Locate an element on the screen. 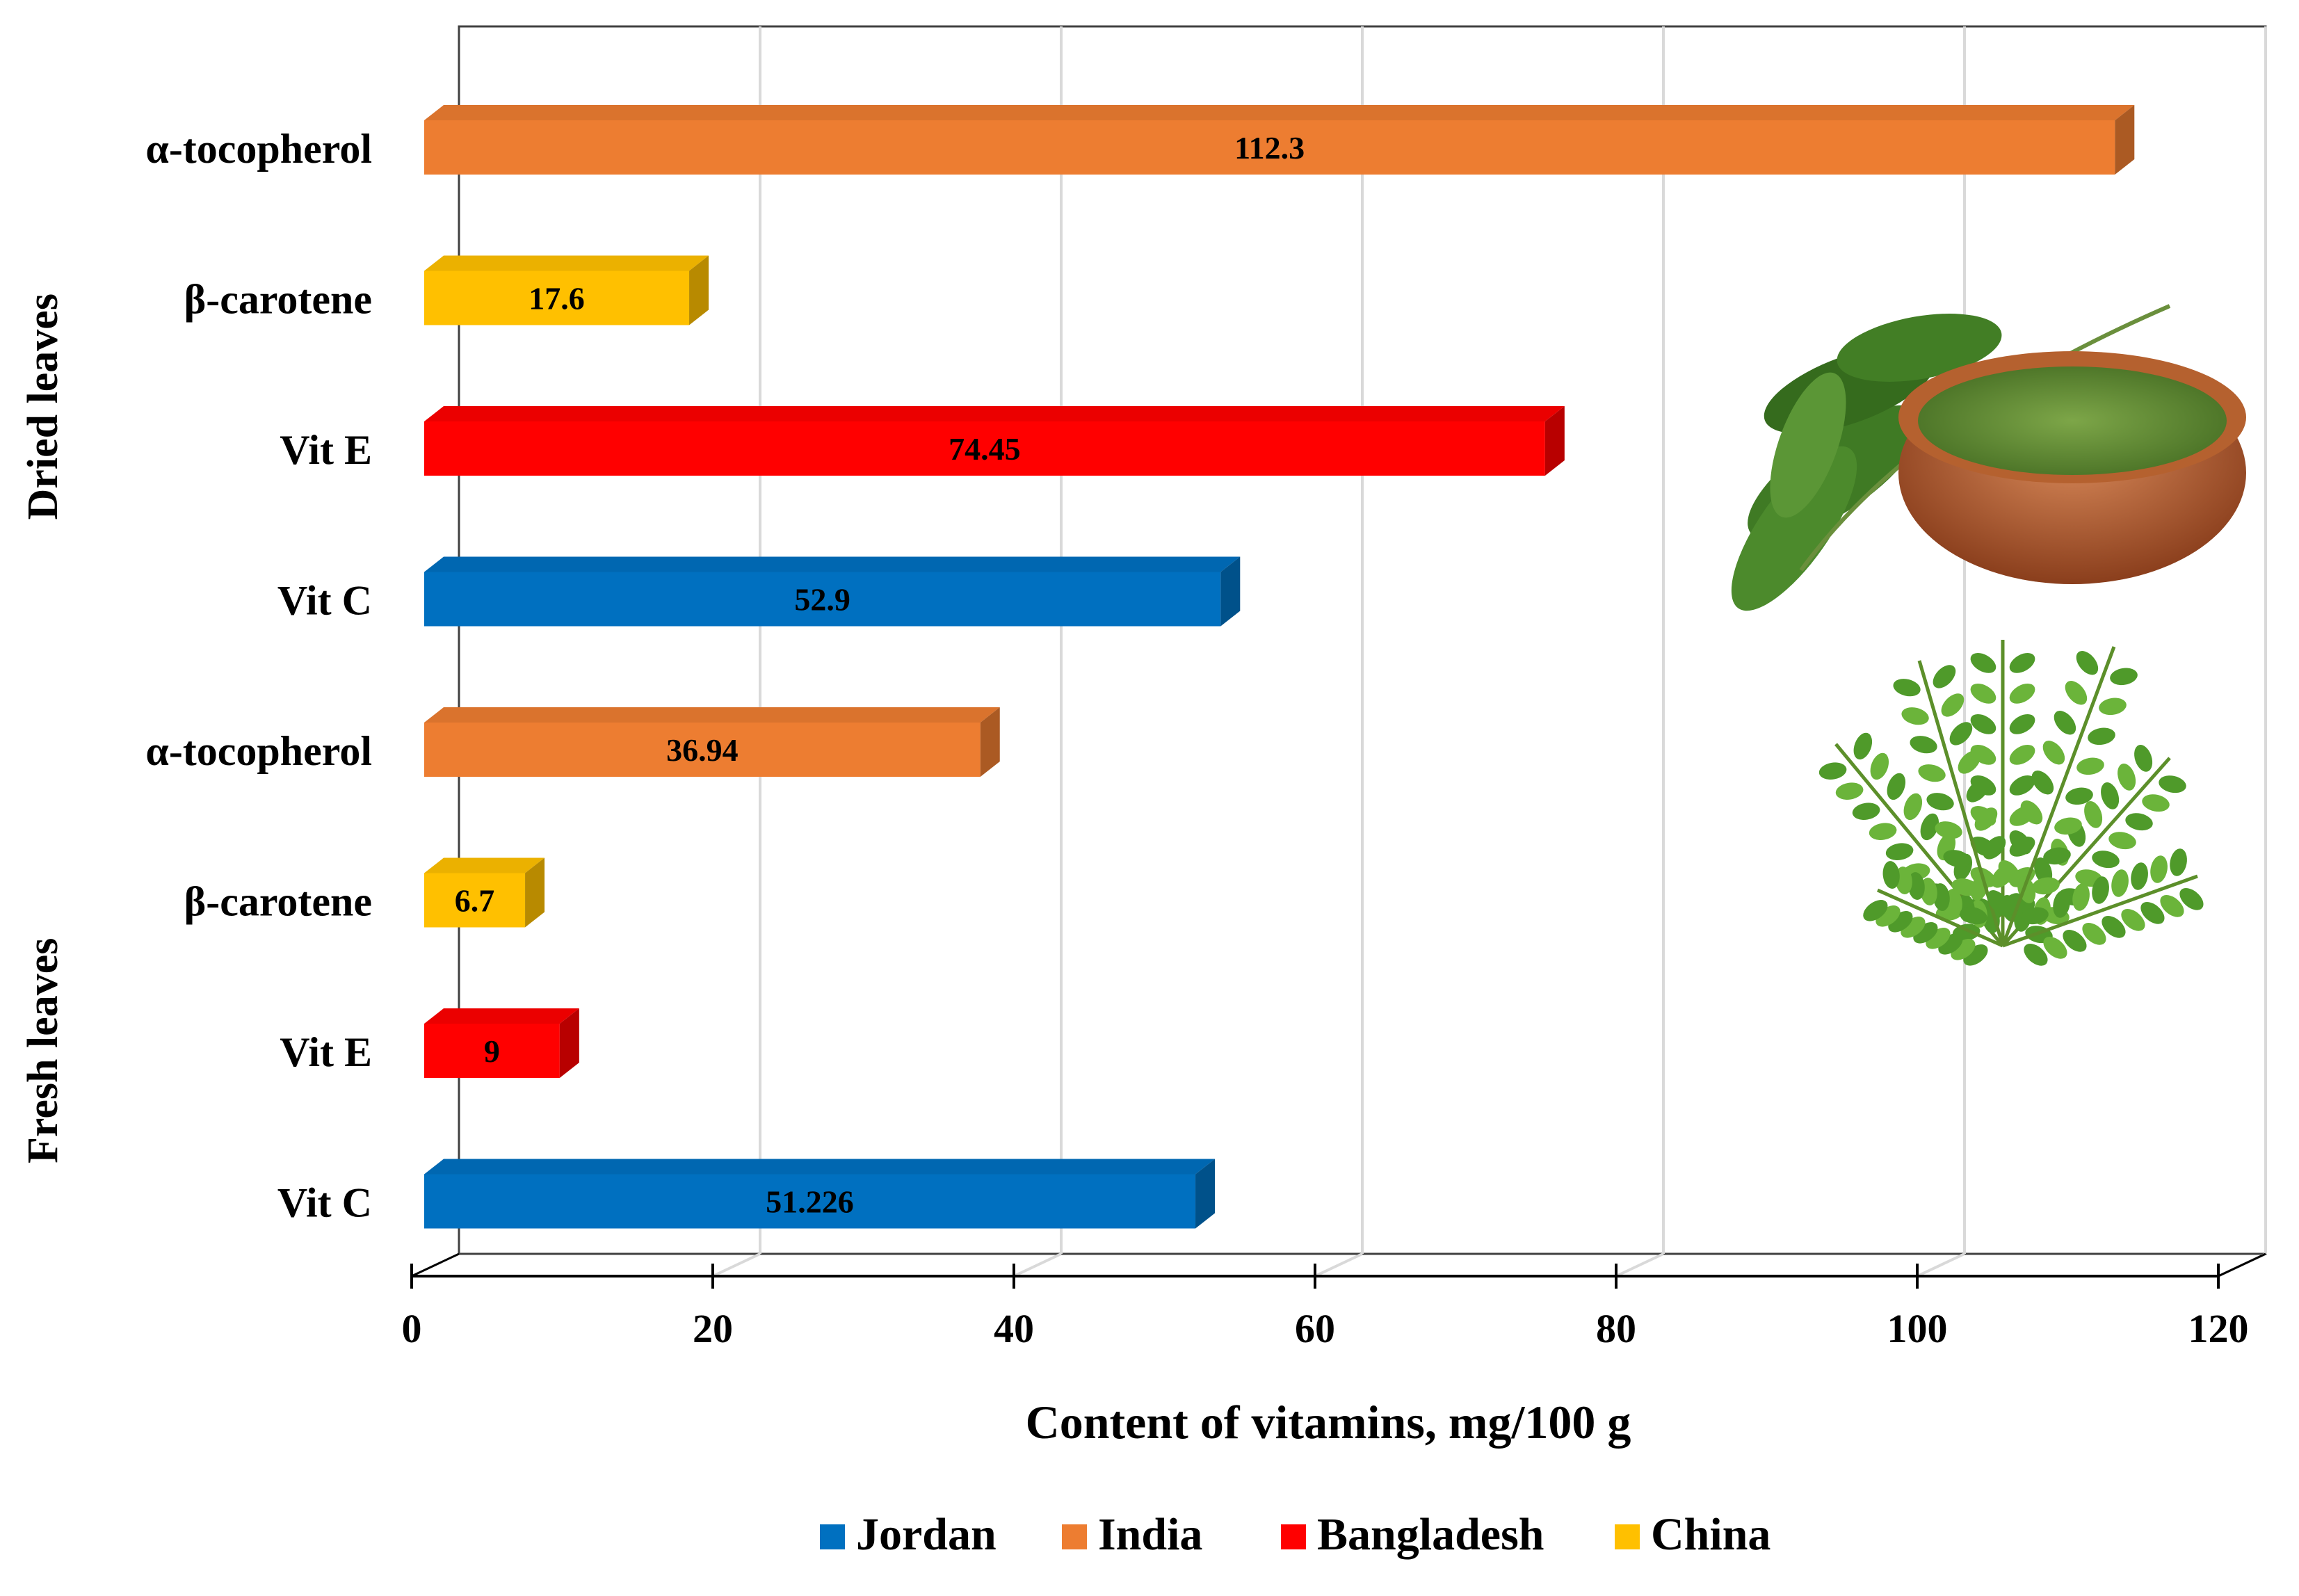  bar-value-label: 17.6 is located at coordinates (557, 298).